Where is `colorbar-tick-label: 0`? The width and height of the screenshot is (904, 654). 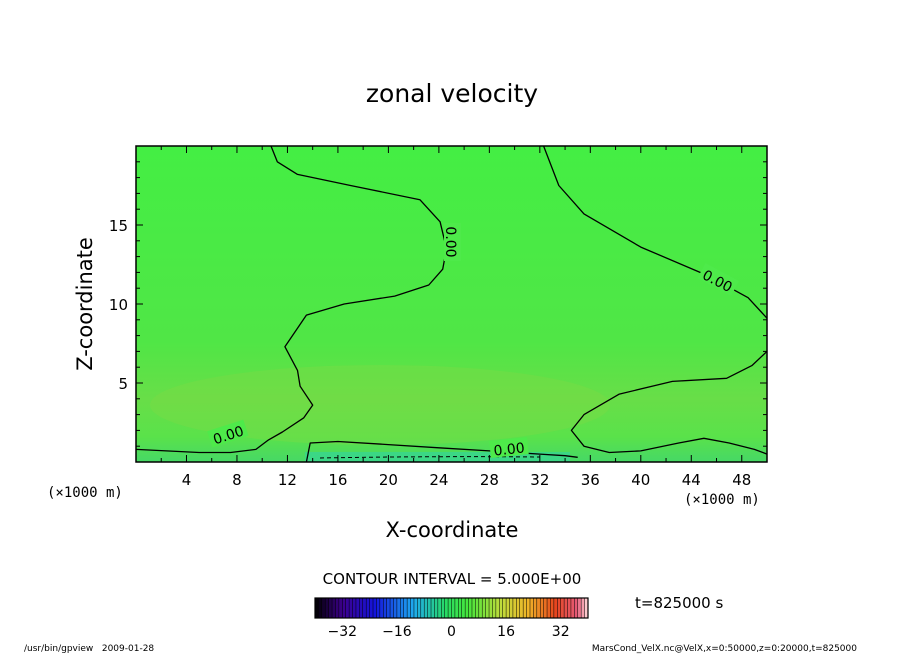
colorbar-tick-label: 0 is located at coordinates (451, 632).